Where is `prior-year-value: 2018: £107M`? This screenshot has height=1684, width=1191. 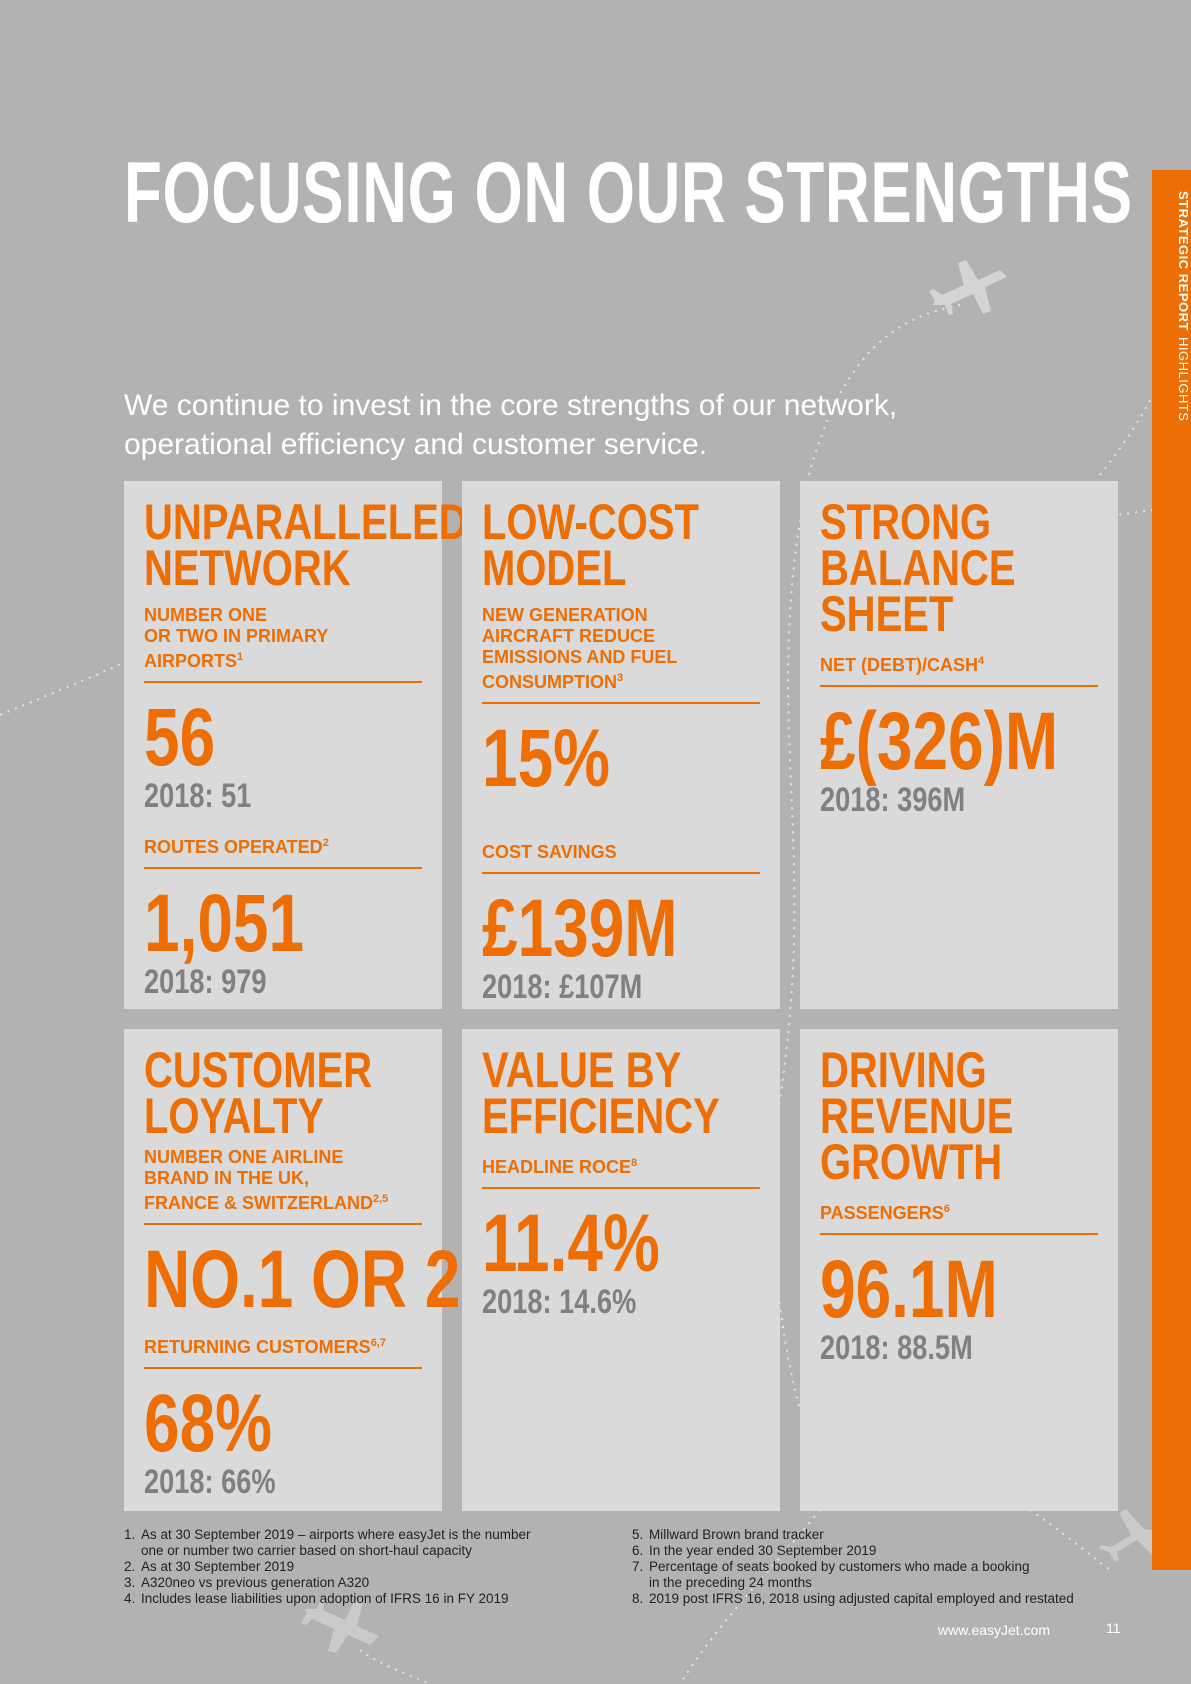
prior-year-value: 2018: £107M is located at coordinates (562, 987).